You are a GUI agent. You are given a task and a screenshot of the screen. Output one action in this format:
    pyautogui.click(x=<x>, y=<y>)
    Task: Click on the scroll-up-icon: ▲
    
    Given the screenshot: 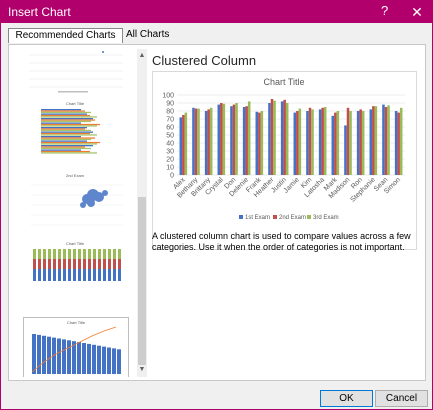 What is the action you would take?
    pyautogui.click(x=142, y=55)
    